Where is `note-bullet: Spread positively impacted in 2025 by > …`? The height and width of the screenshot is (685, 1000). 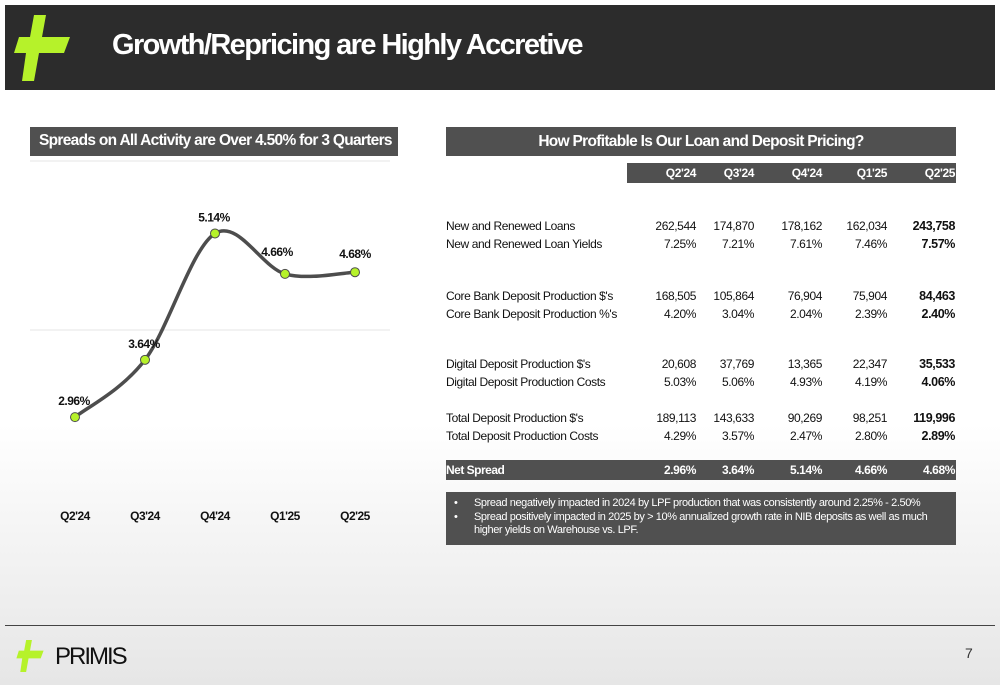
note-bullet: Spread positively impacted in 2025 by > … is located at coordinates (700, 524).